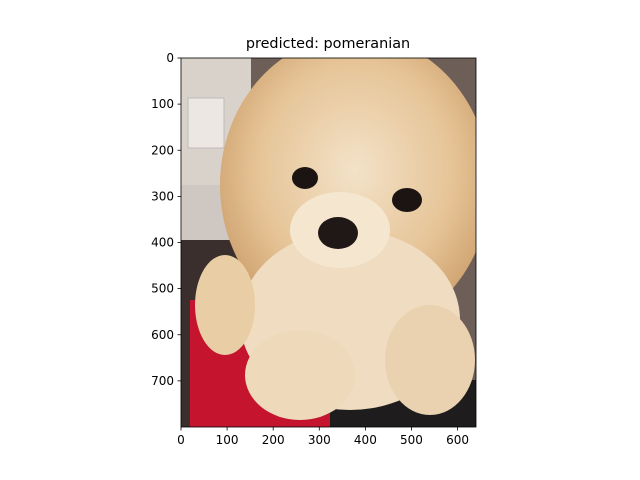 Image resolution: width=640 pixels, height=480 pixels. I want to click on x-tick-label: 400, so click(365, 440).